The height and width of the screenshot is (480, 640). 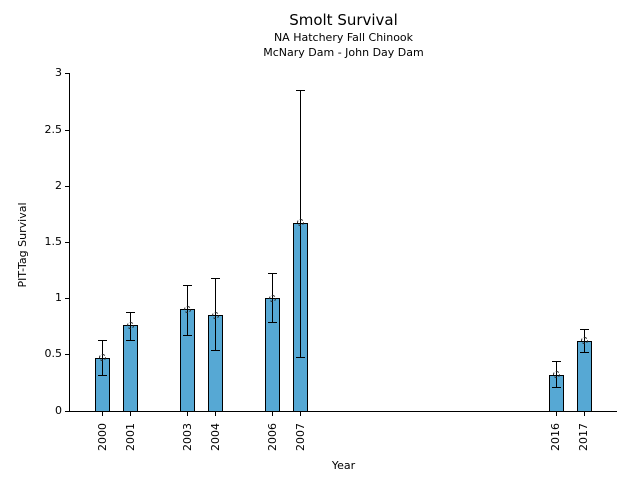 What do you see at coordinates (584, 341) in the screenshot?
I see `point-marker-2017` at bounding box center [584, 341].